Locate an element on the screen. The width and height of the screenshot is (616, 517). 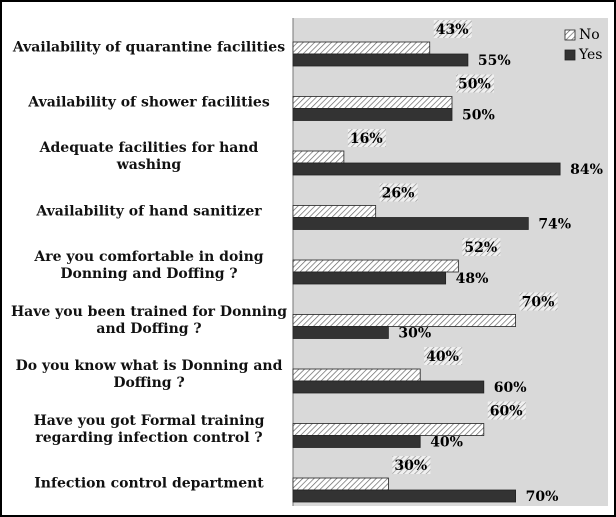
value-label: 74% is located at coordinates (554, 225).